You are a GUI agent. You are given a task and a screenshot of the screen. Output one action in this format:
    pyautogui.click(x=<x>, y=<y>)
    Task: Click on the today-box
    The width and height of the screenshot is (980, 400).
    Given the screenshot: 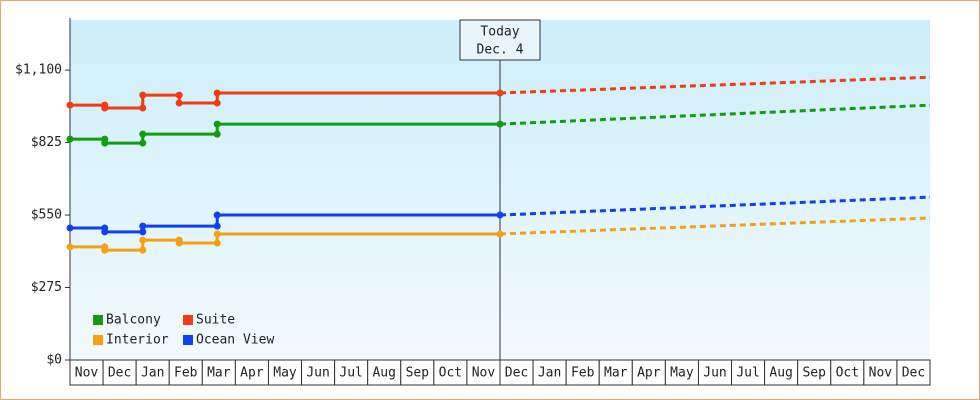 What is the action you would take?
    pyautogui.click(x=500, y=40)
    